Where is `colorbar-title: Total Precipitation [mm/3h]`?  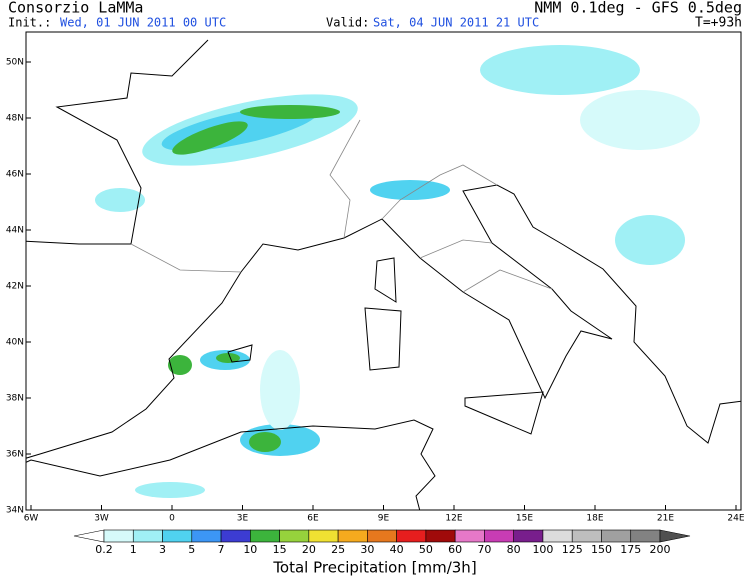
colorbar-title: Total Precipitation [mm/3h] is located at coordinates (374, 568).